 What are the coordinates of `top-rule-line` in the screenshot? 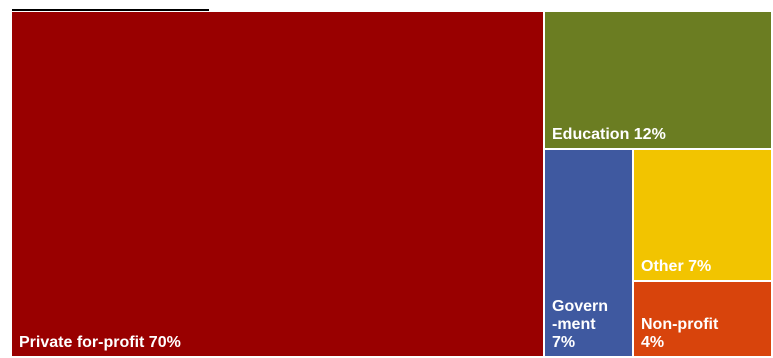 It's located at (110, 10).